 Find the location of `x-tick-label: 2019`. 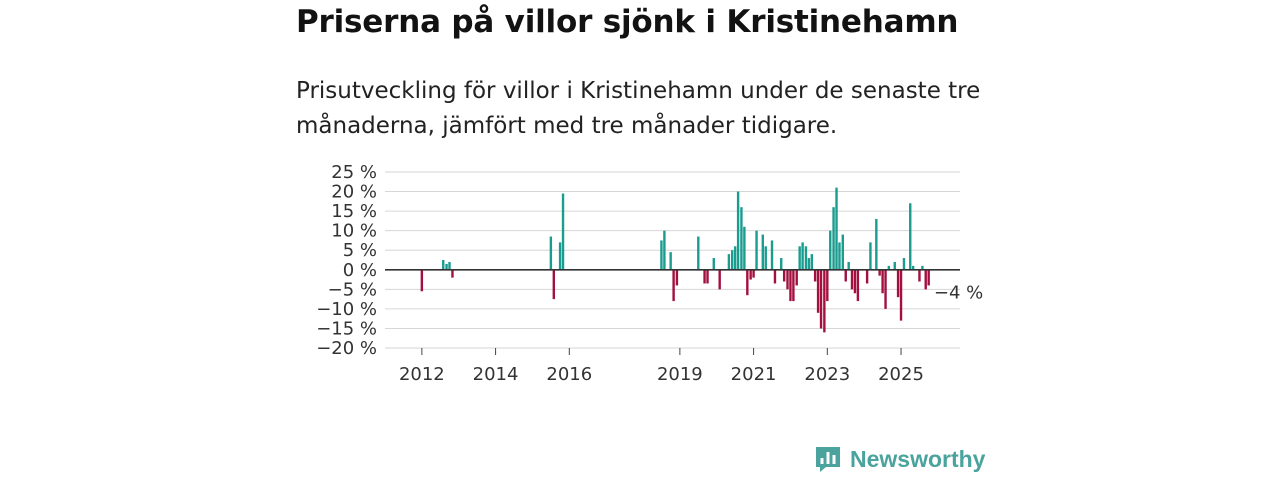

x-tick-label: 2019 is located at coordinates (680, 374).